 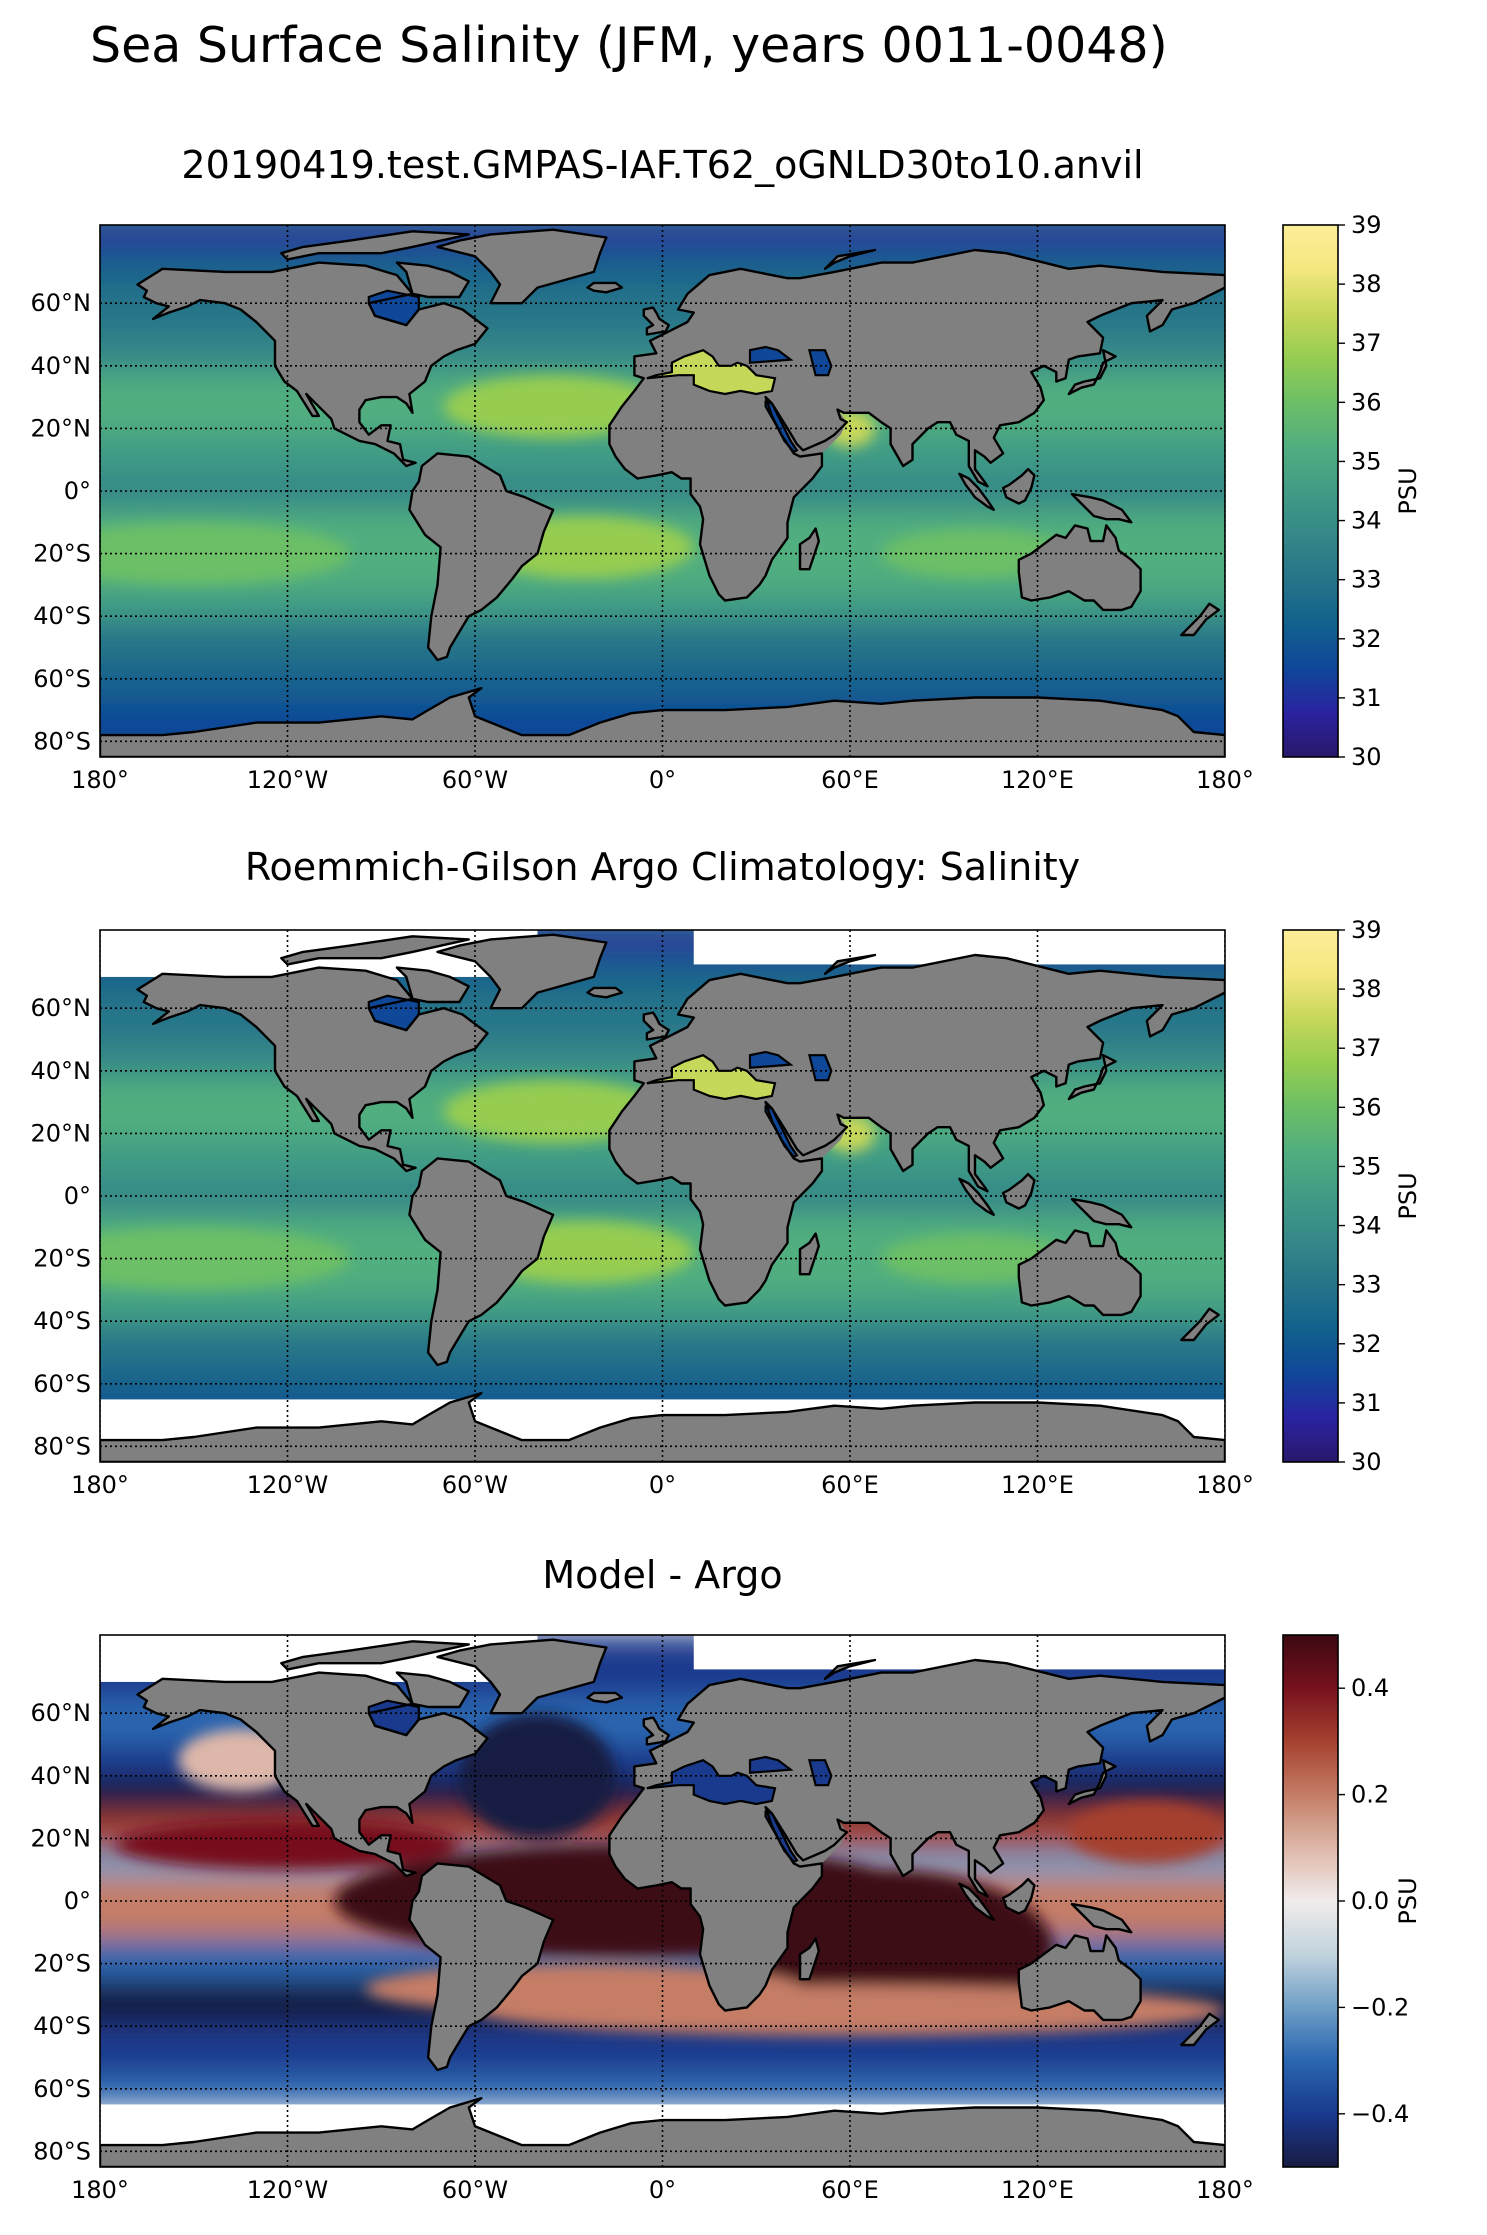 I want to click on colorbar: −0.4 −0.2 0.0 0.2 0.4 PSU, so click(x=1352, y=1901).